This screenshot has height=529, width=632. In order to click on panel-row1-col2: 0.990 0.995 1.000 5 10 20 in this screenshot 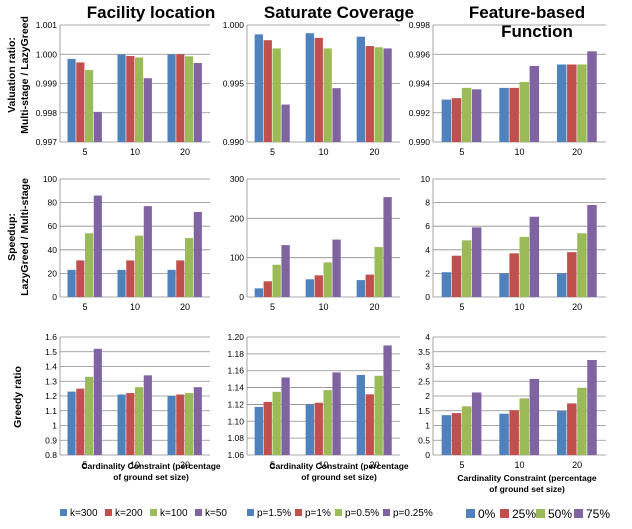, I will do `click(311, 88)`.